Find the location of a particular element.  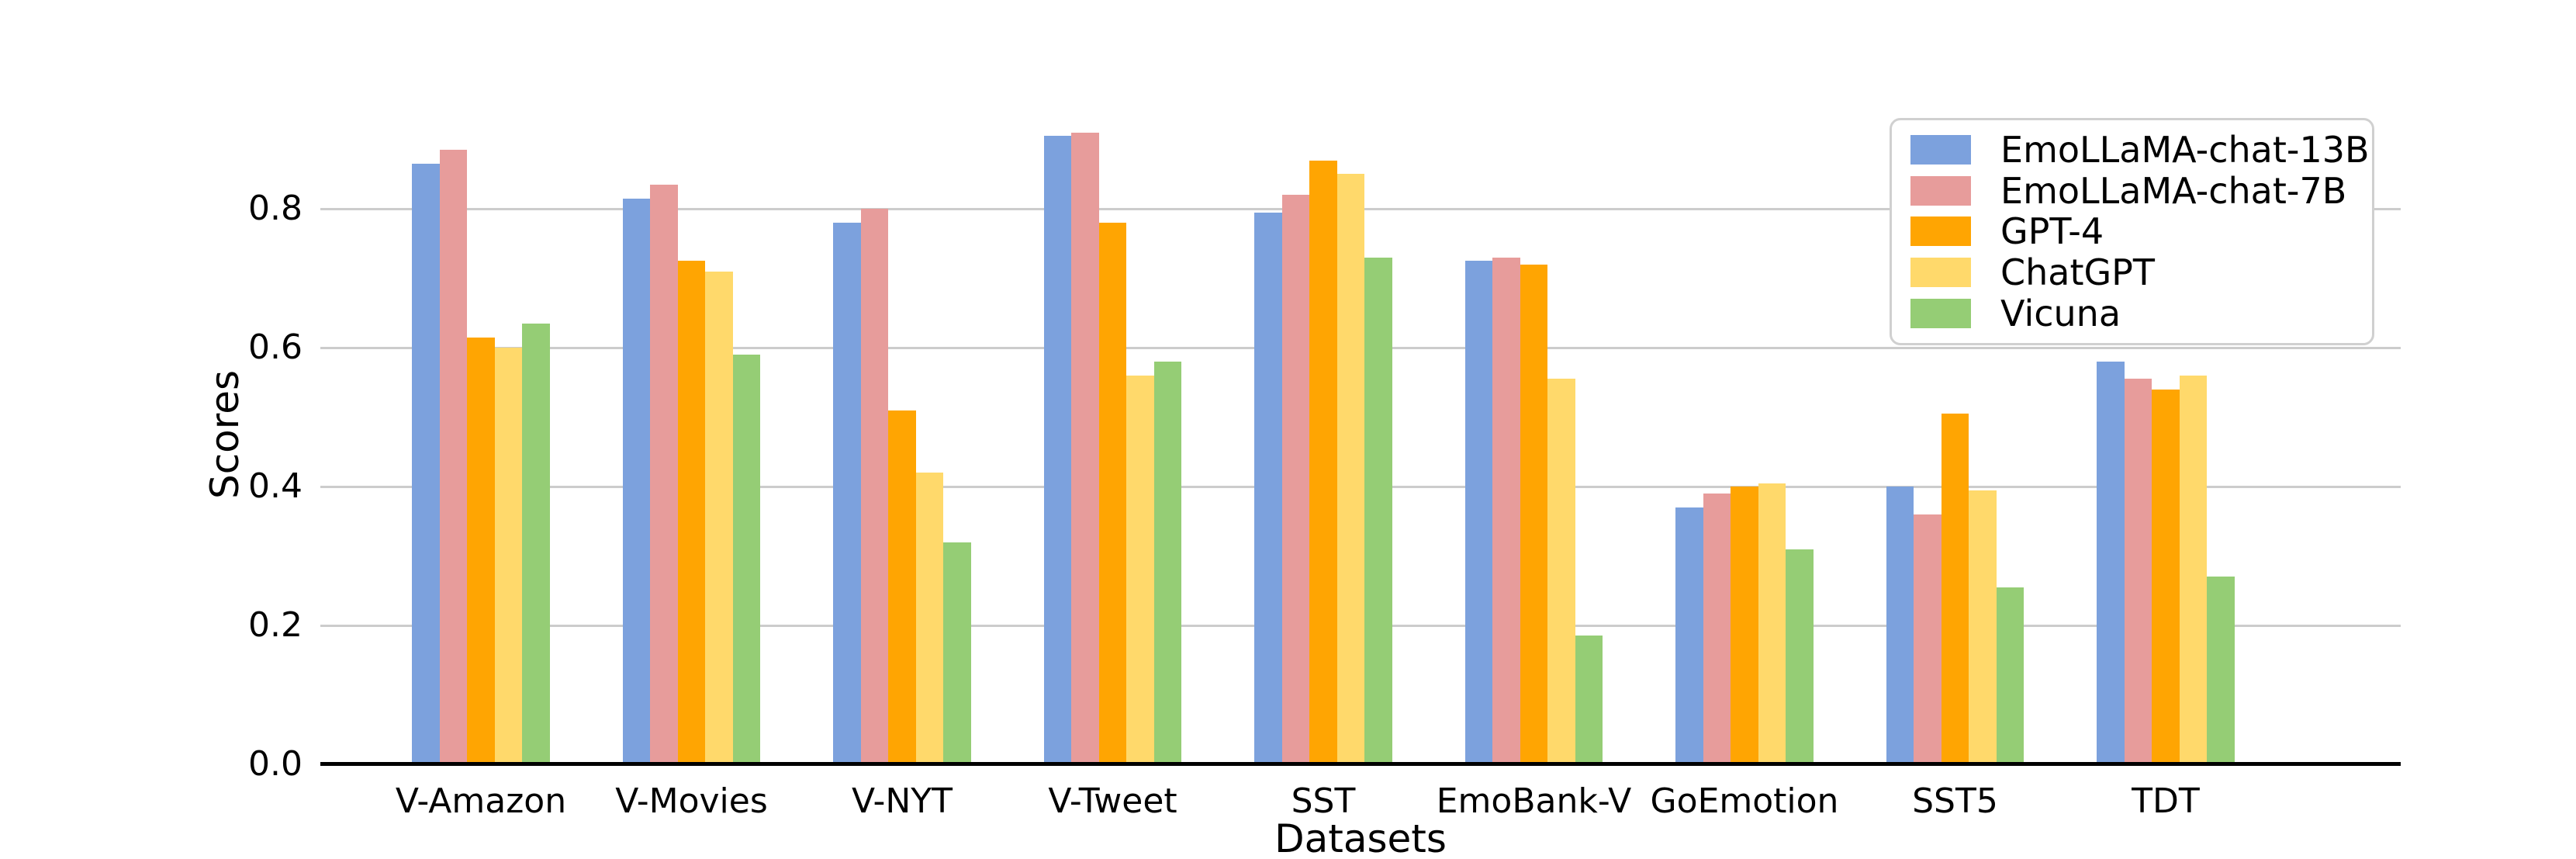

bar-ChatGPT-EmoBank-V is located at coordinates (1561, 572).